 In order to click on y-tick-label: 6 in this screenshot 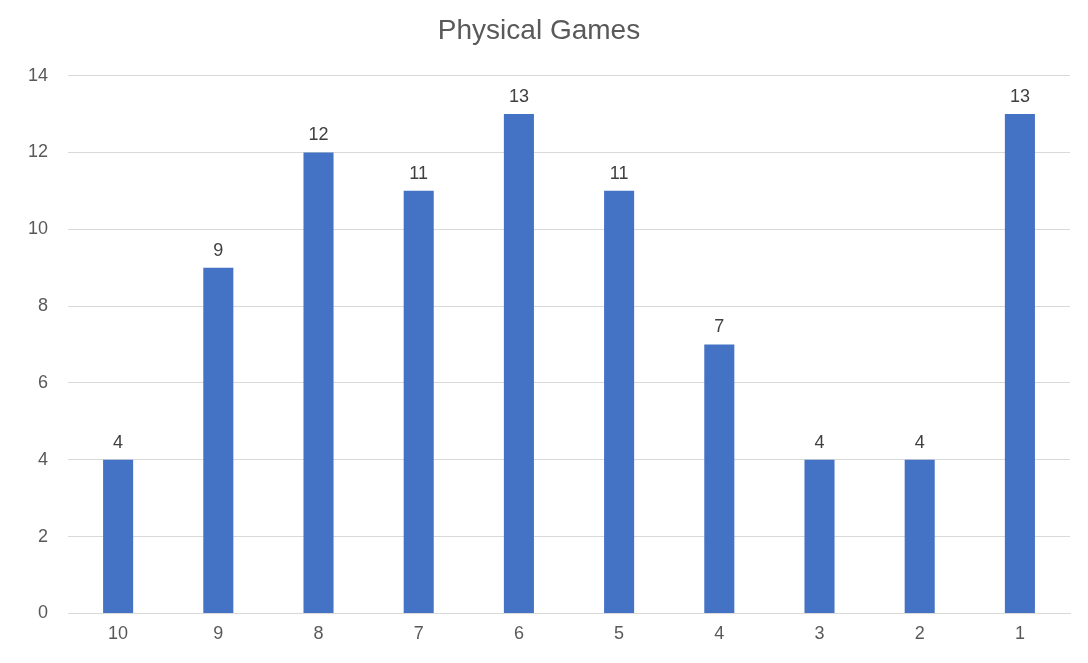, I will do `click(43, 381)`.